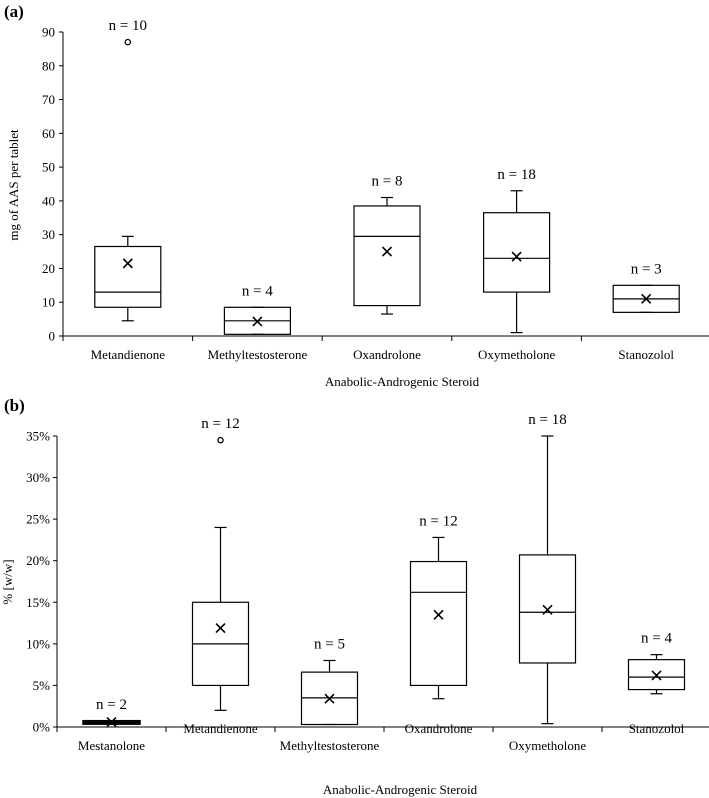 The height and width of the screenshot is (798, 709). Describe the element at coordinates (439, 728) in the screenshot. I see `panel-b-category-label: Oxandrolone` at that location.